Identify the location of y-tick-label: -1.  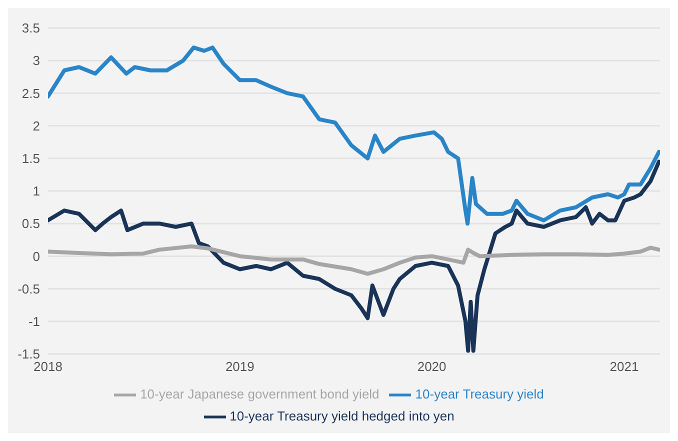
(34, 322).